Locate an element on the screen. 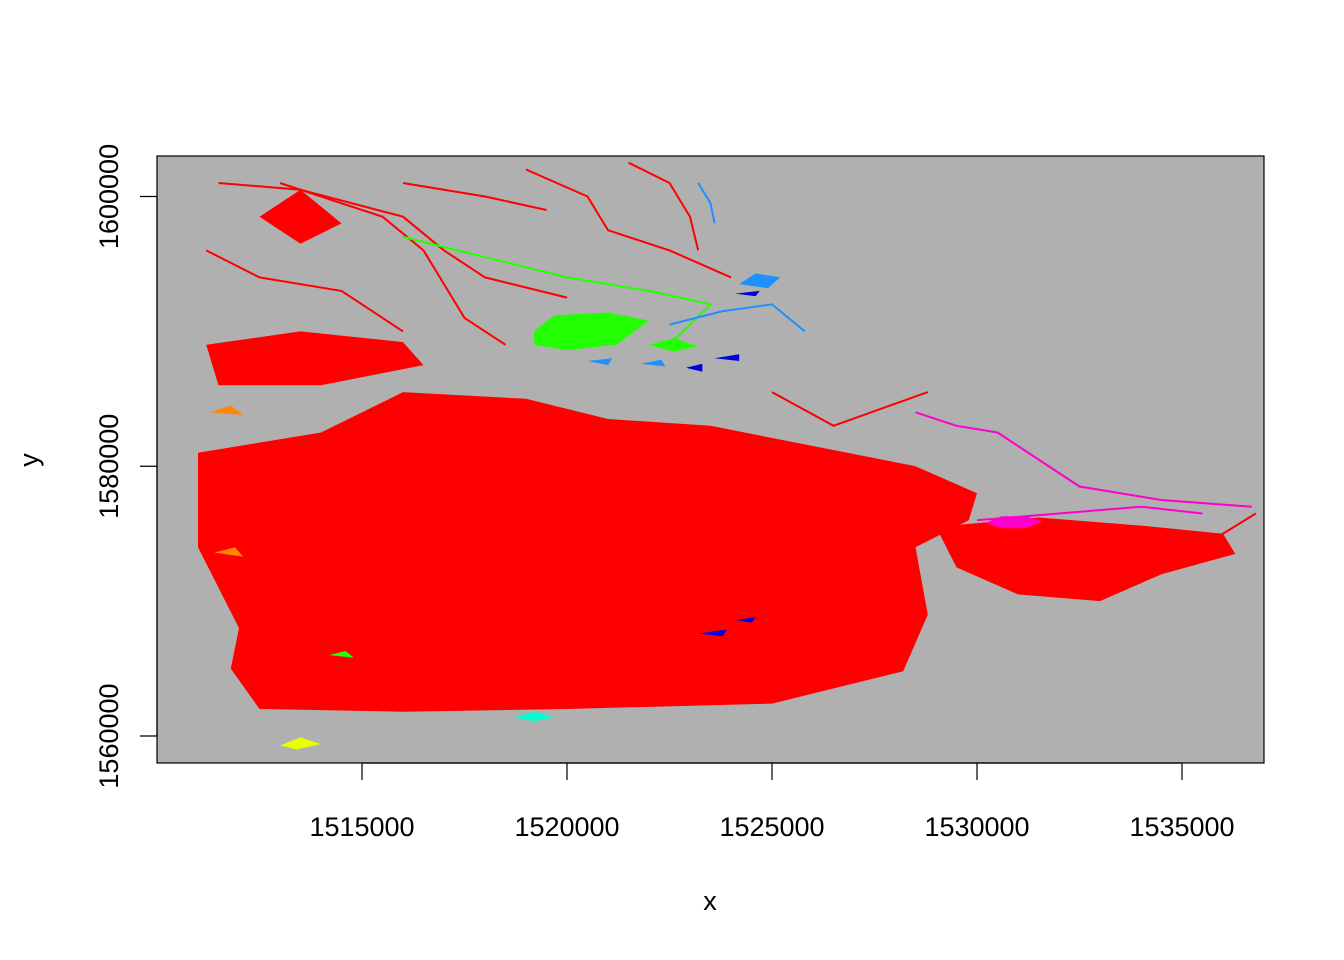 Image resolution: width=1344 pixels, height=960 pixels. y-tick-label: 1560000 is located at coordinates (109, 735).